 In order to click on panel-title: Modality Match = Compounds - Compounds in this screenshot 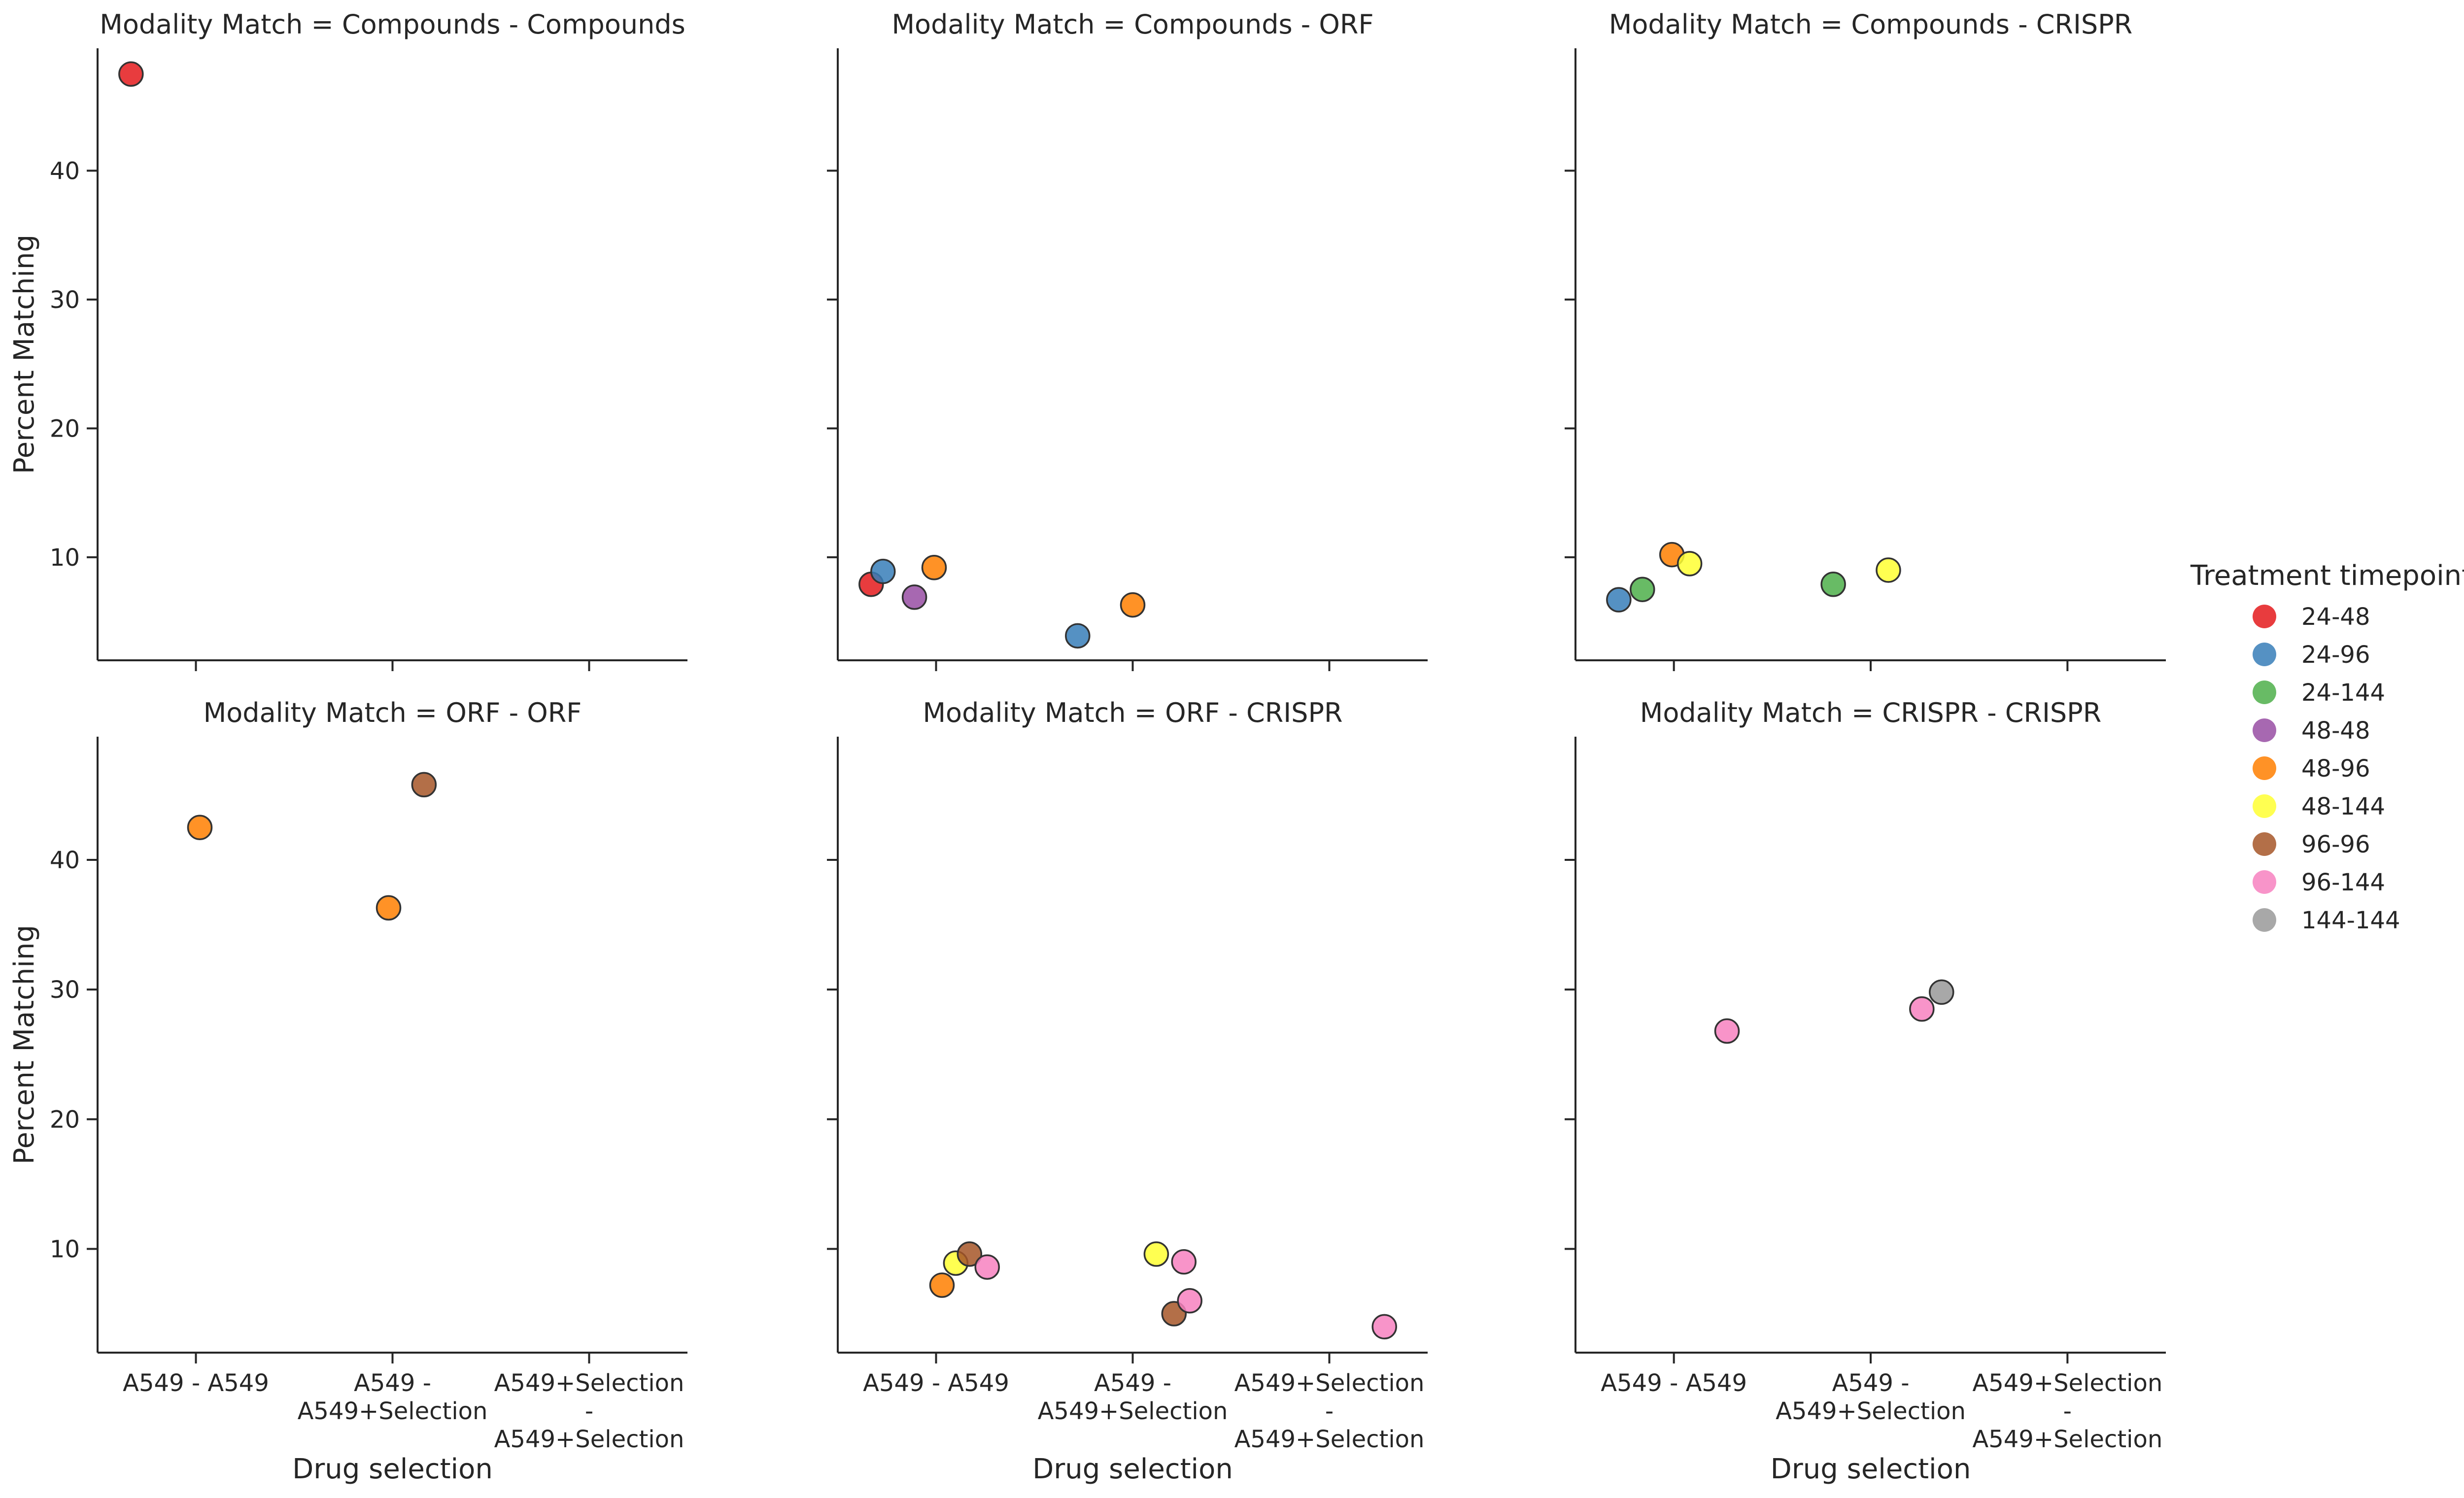, I will do `click(392, 24)`.